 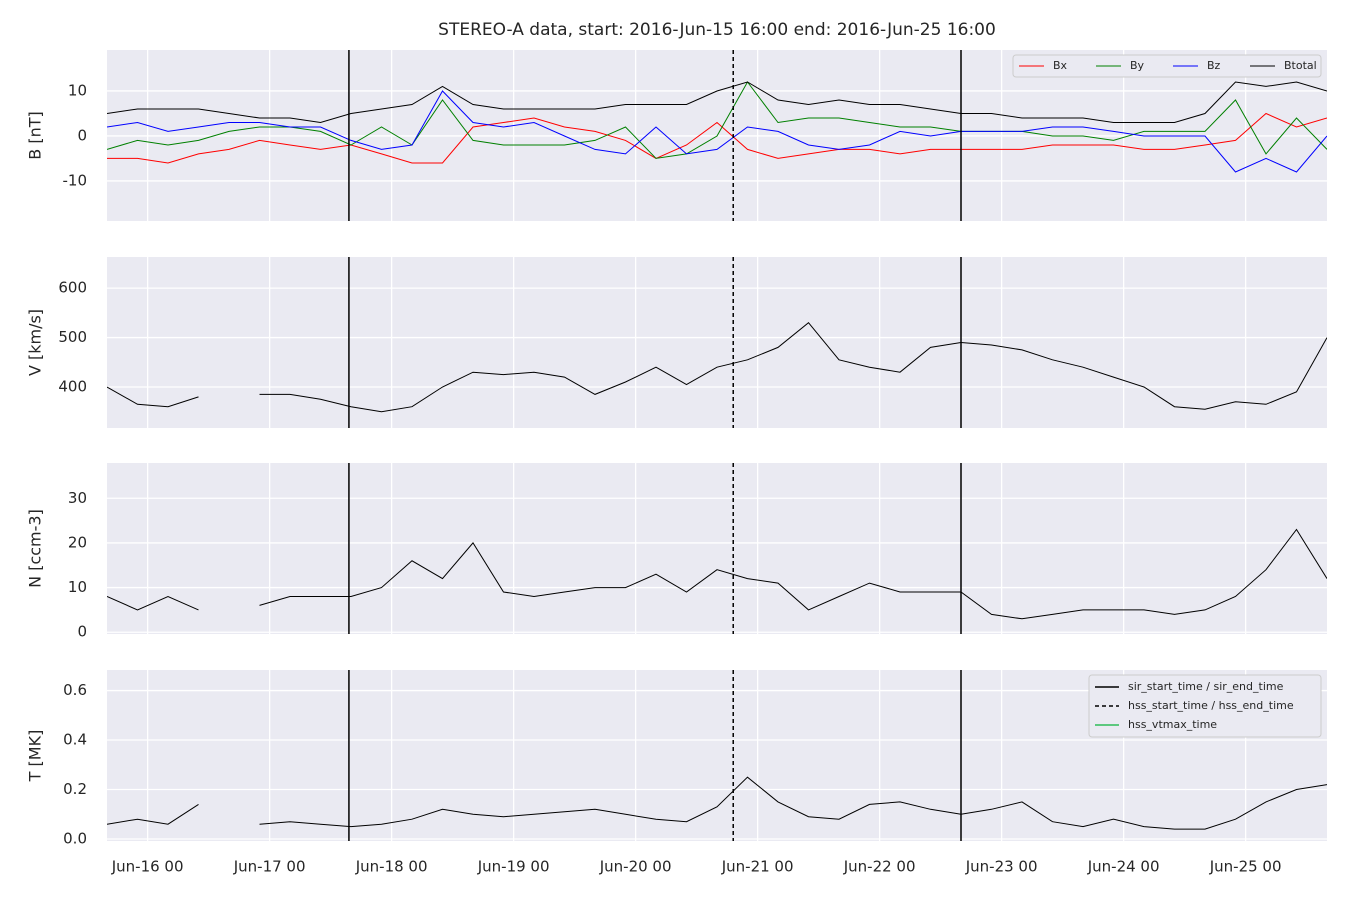 I want to click on y-tick-label: 0.0, so click(x=75, y=839).